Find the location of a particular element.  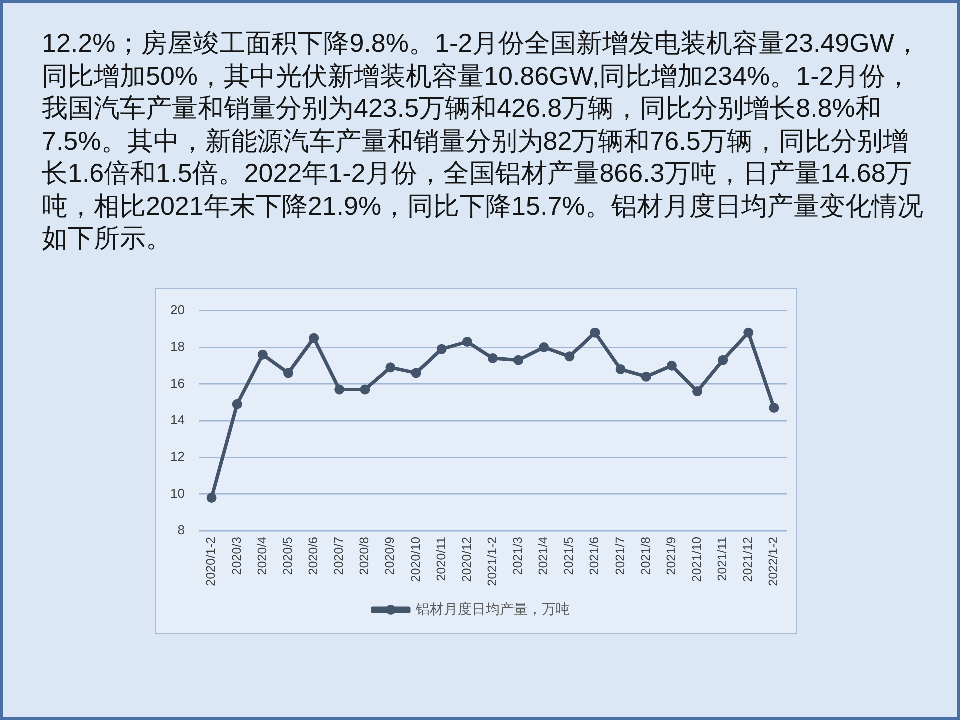

x-tick-label: 2020/9 is located at coordinates (390, 556).